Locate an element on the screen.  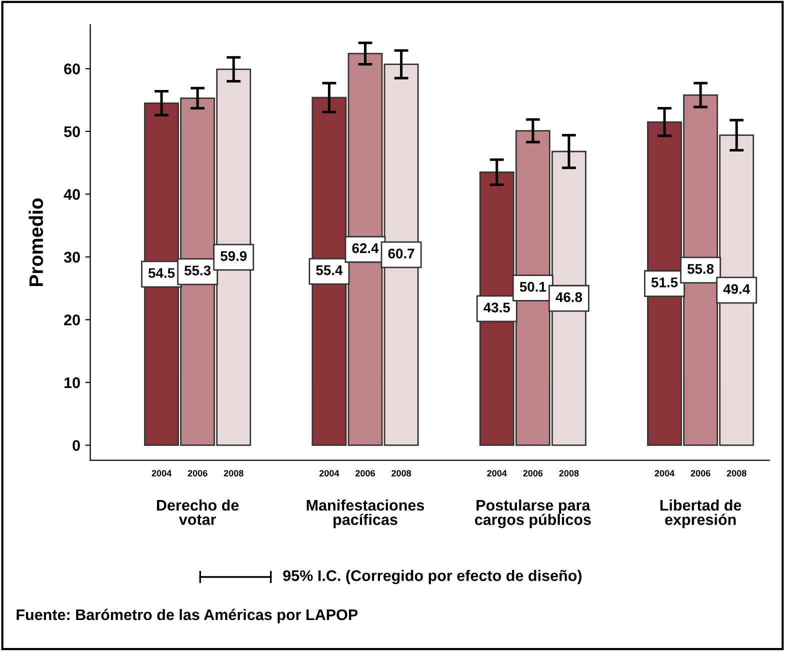
data-label: 50.1 is located at coordinates (533, 287).